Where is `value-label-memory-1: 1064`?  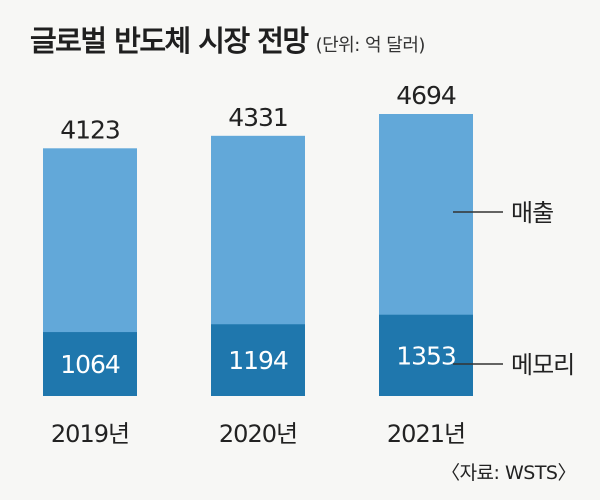
value-label-memory-1: 1064 is located at coordinates (90, 364).